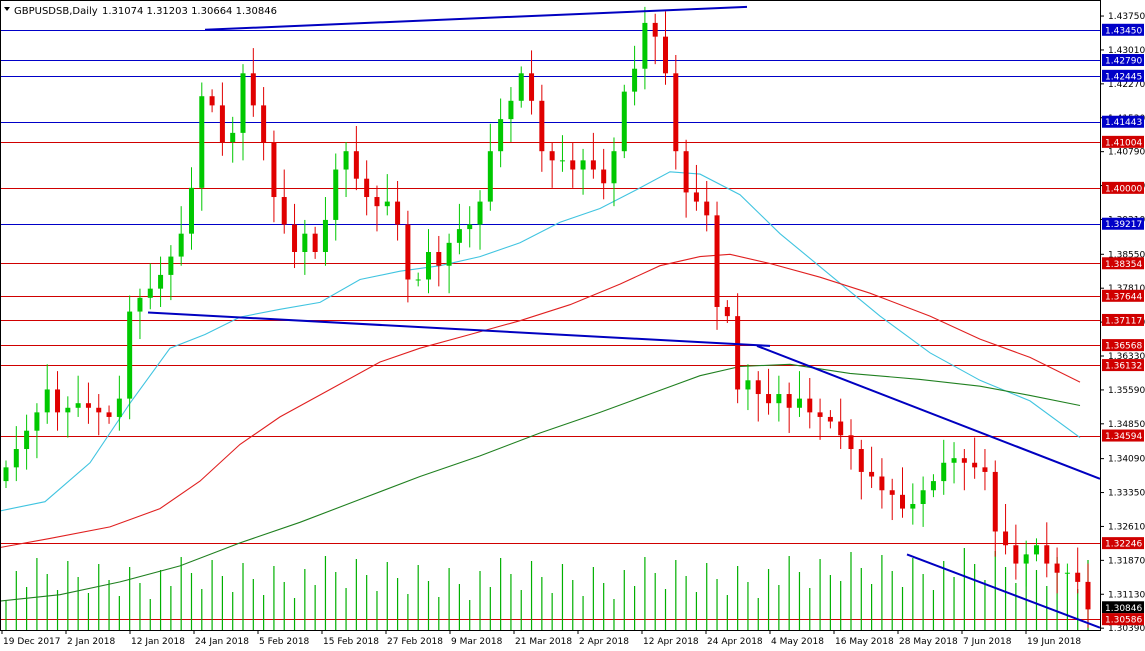 This screenshot has height=651, width=1145. Describe the element at coordinates (1123, 609) in the screenshot. I see `level-tag-label: 1.30846` at that location.